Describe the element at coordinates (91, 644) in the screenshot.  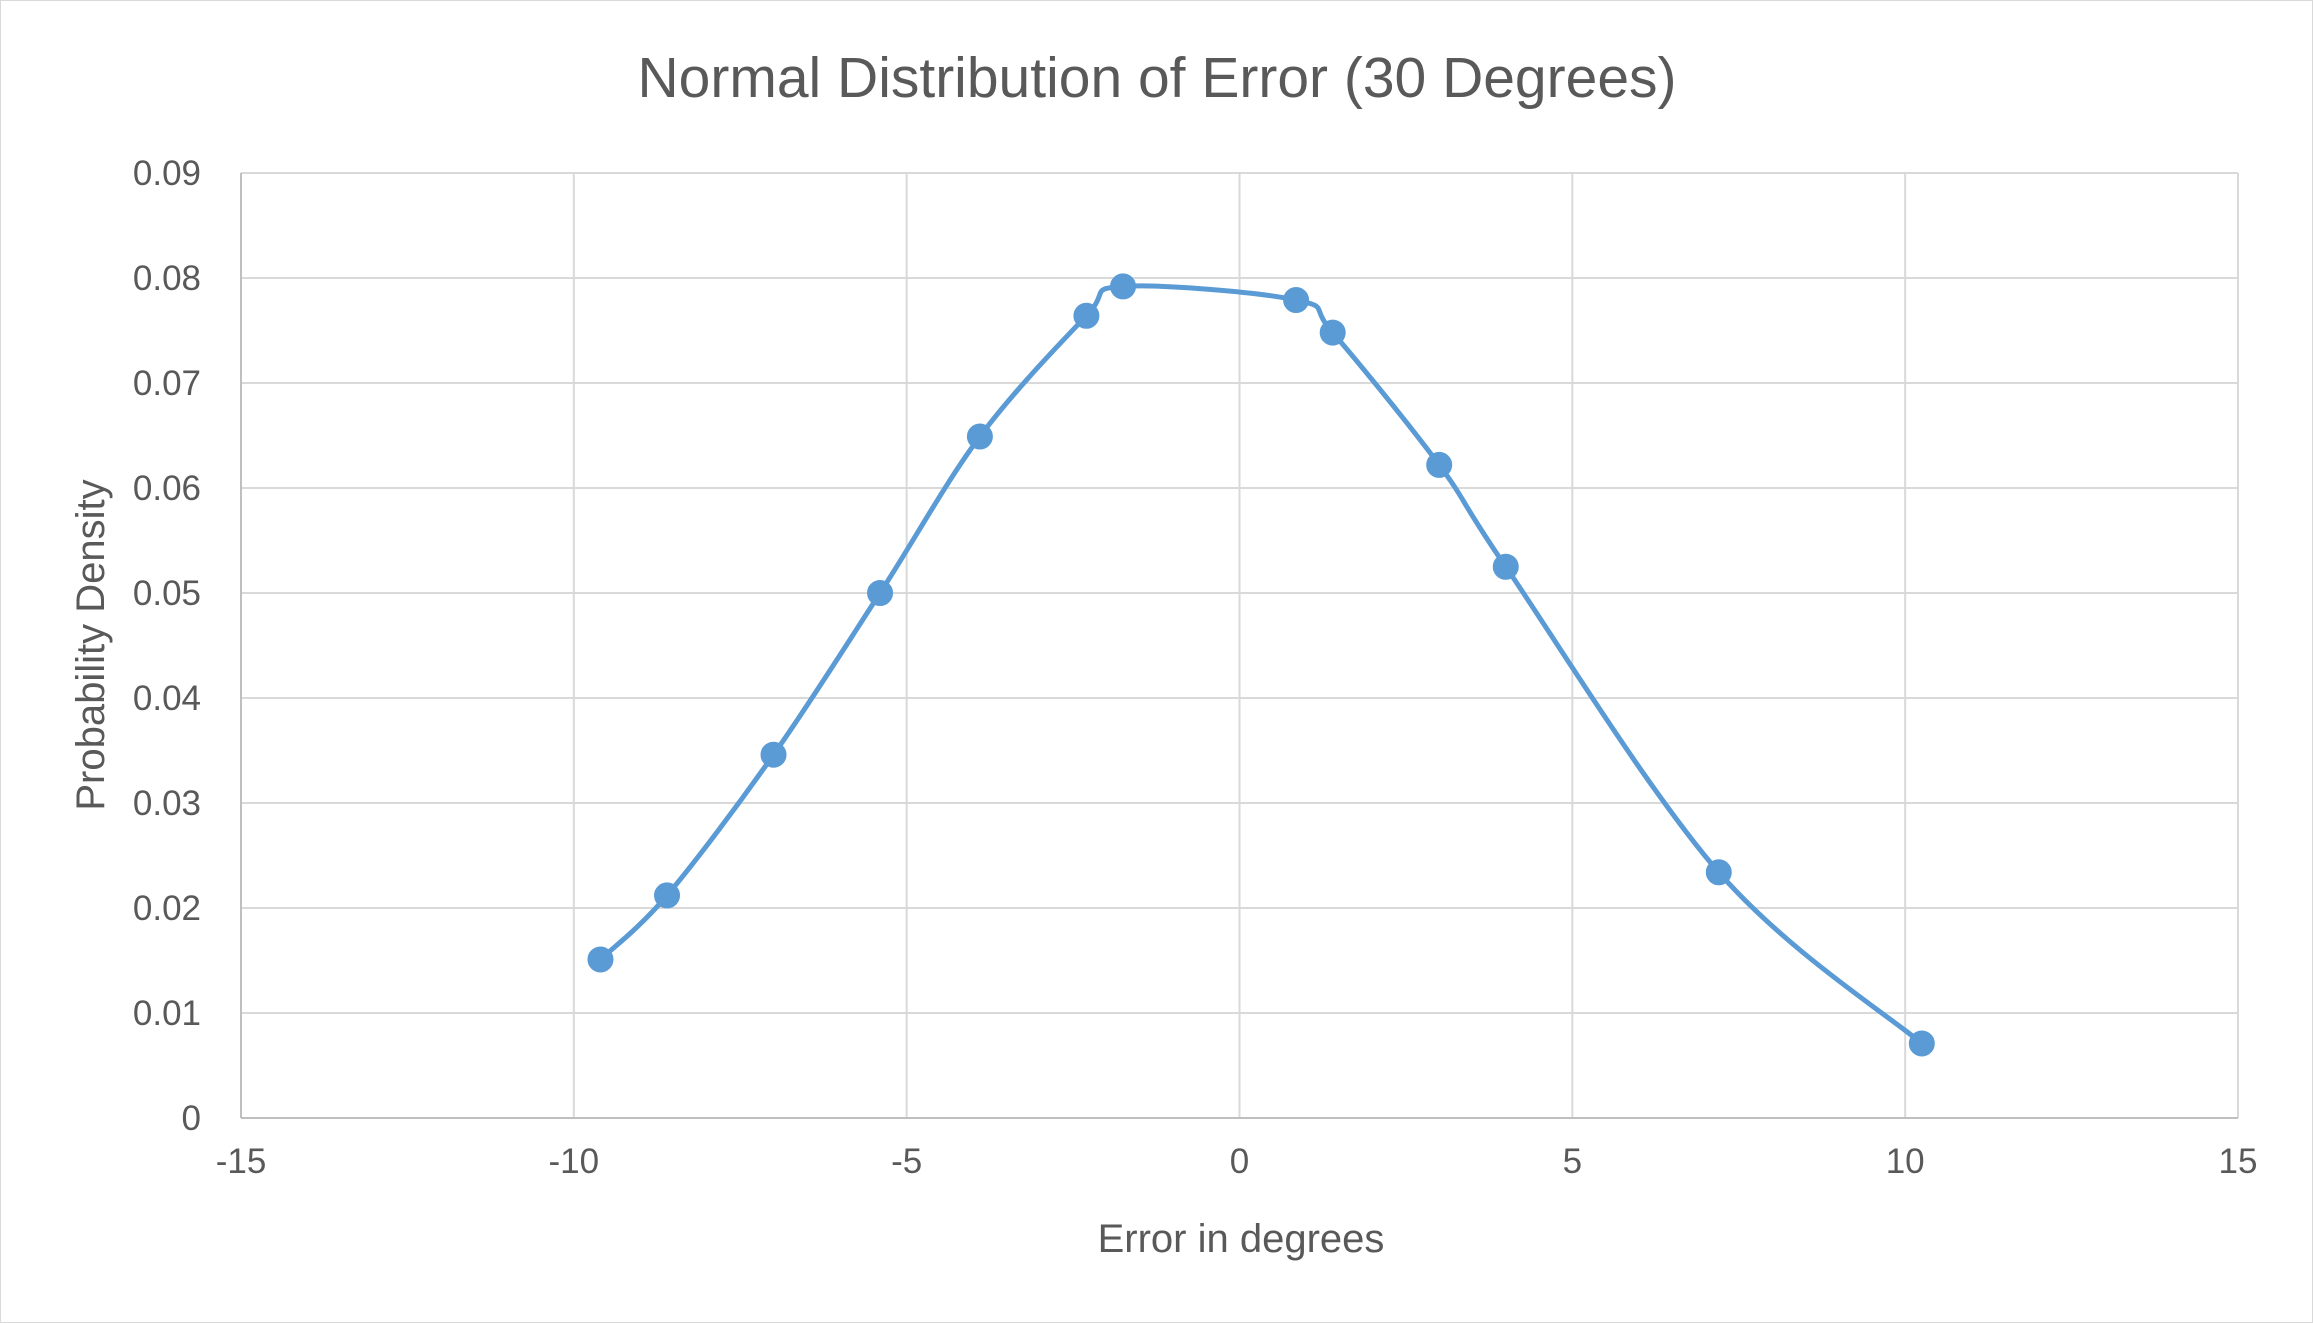
I see `y-axis-title: Probability Density` at that location.